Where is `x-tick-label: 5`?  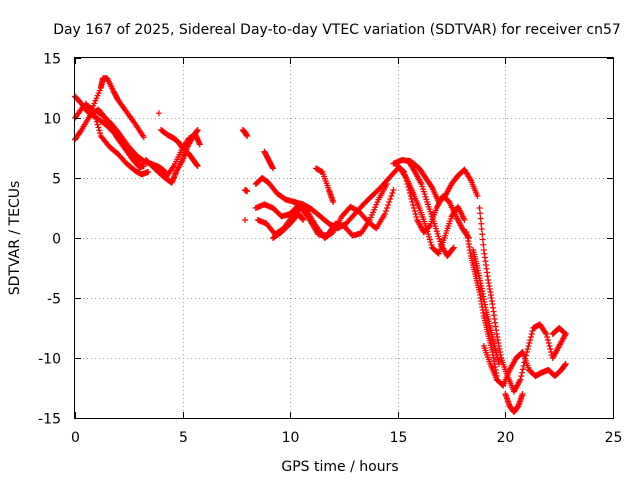 x-tick-label: 5 is located at coordinates (183, 438).